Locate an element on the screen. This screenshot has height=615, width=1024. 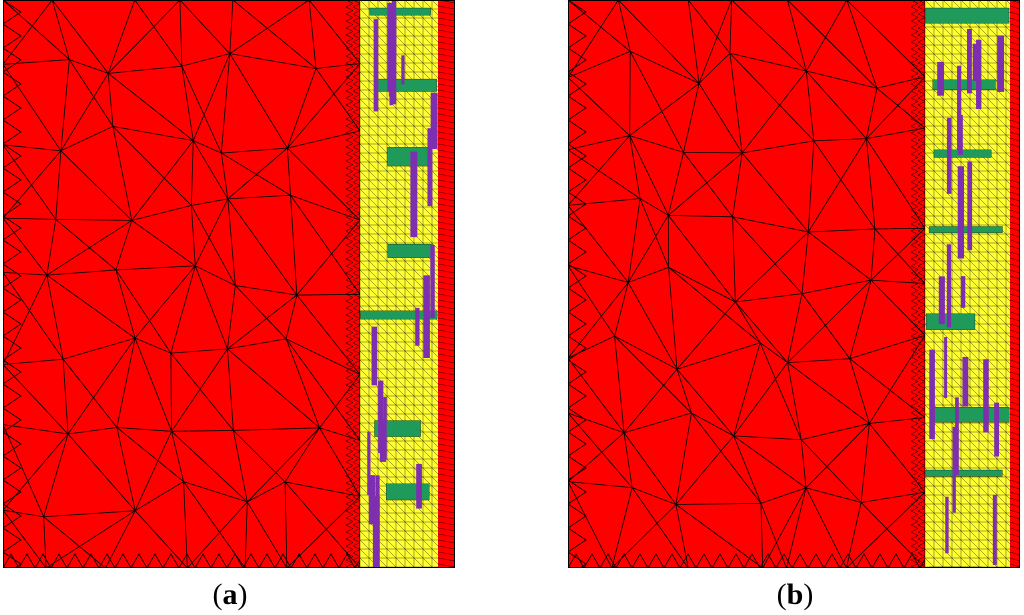
caption-a: (a) is located at coordinates (230, 594).